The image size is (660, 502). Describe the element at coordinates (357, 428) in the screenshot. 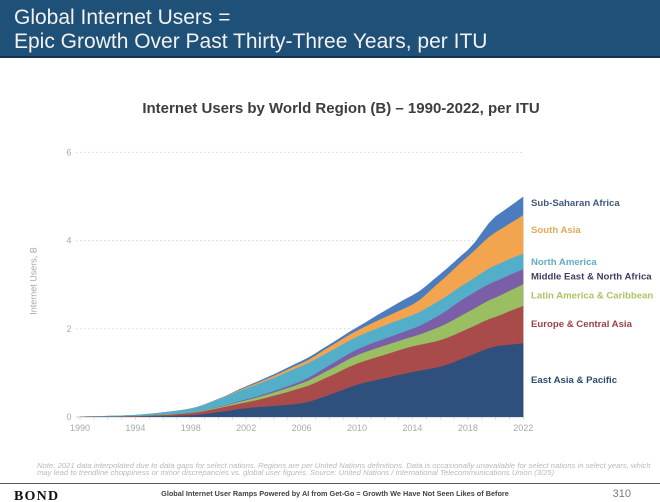

I see `svg-text: 2010` at that location.